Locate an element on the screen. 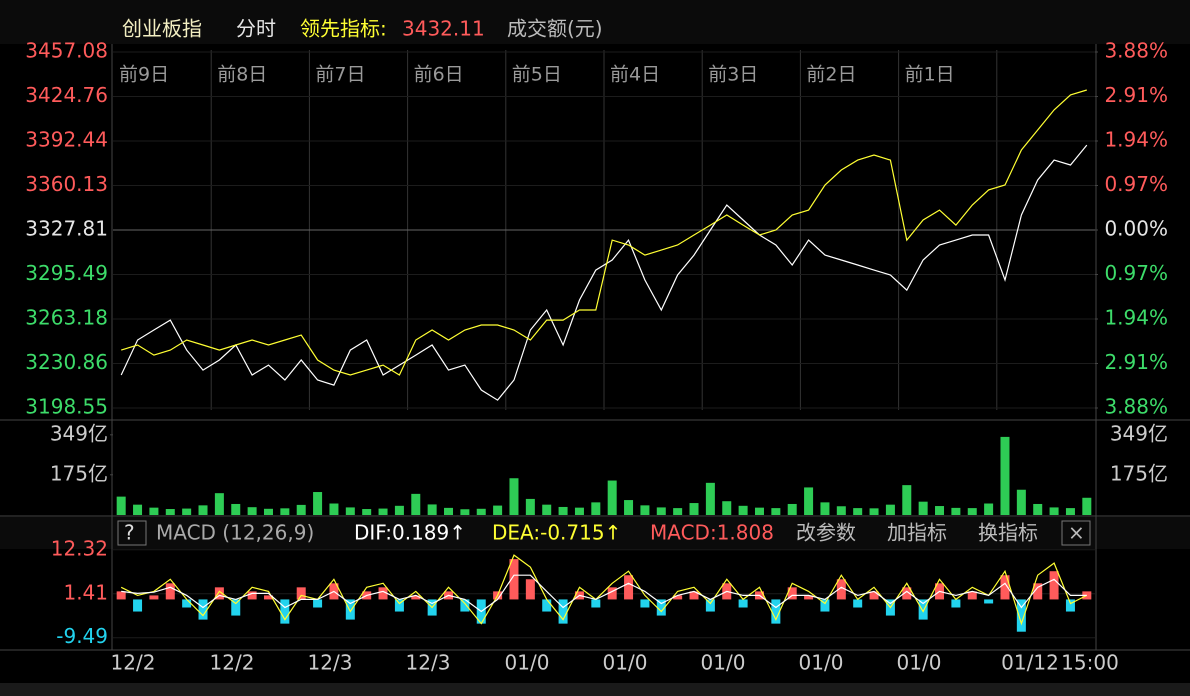 The height and width of the screenshot is (696, 1190). y-tick-label: 3198.55 is located at coordinates (66, 407).